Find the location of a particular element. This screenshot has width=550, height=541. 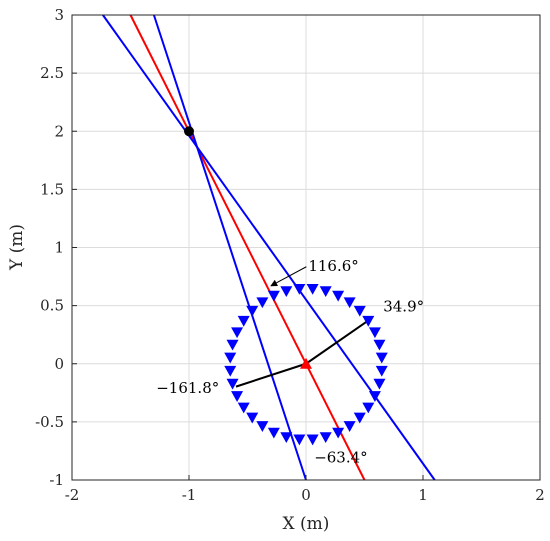

y-tick-label: -0.5 is located at coordinates (49, 422).